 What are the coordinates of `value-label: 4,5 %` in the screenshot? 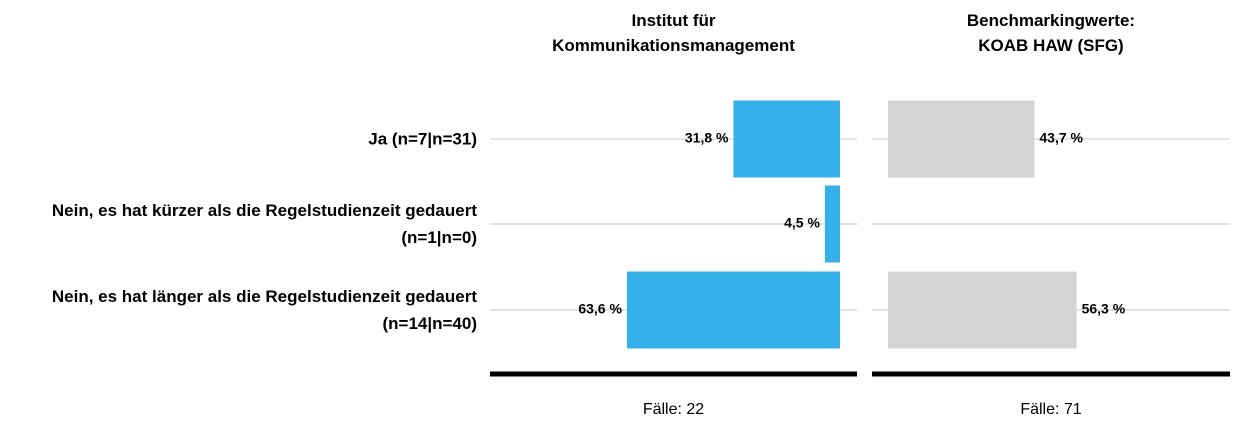 It's located at (802, 223).